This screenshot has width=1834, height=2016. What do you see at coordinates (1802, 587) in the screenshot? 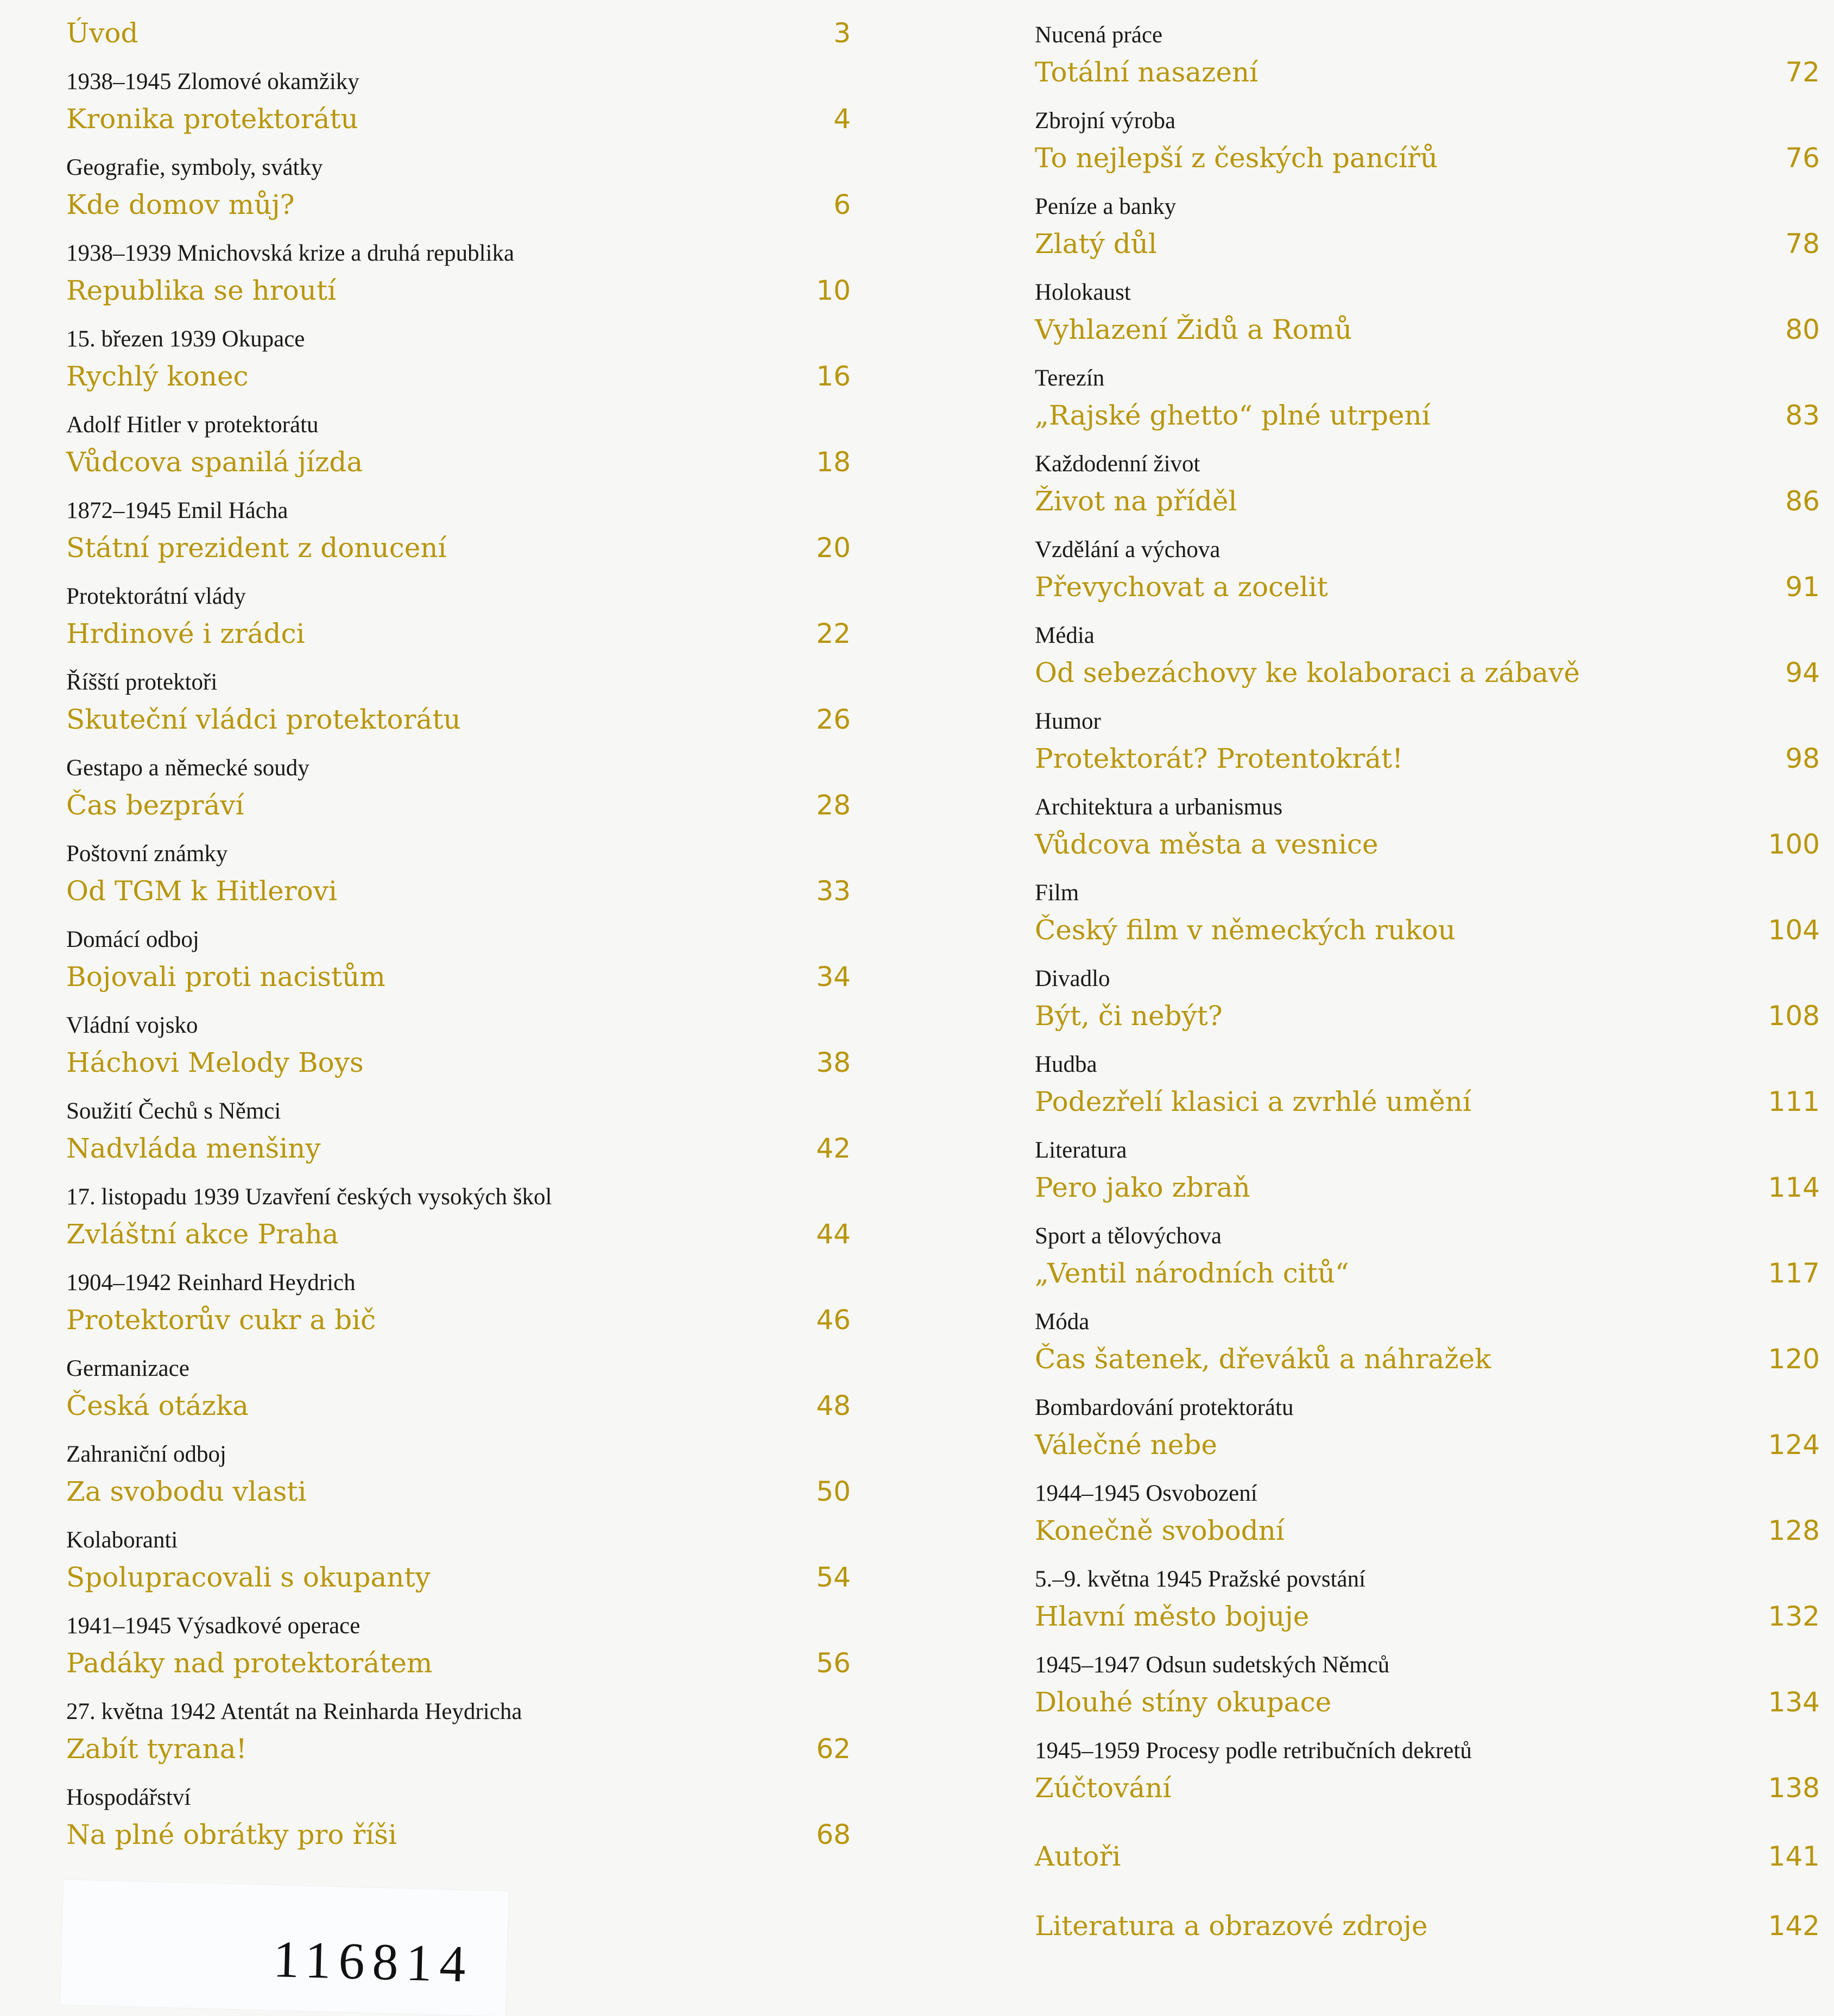
I see `entry-page-number: 91` at bounding box center [1802, 587].